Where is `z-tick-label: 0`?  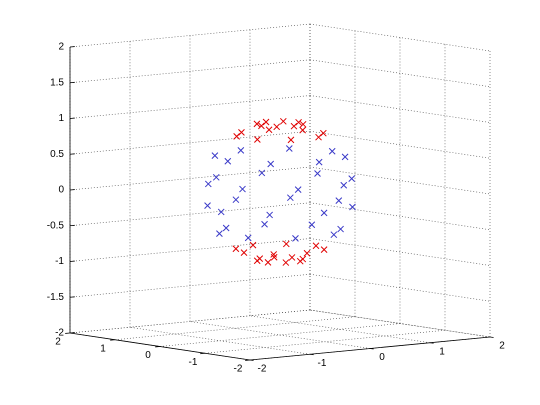
z-tick-label: 0 is located at coordinates (61, 190).